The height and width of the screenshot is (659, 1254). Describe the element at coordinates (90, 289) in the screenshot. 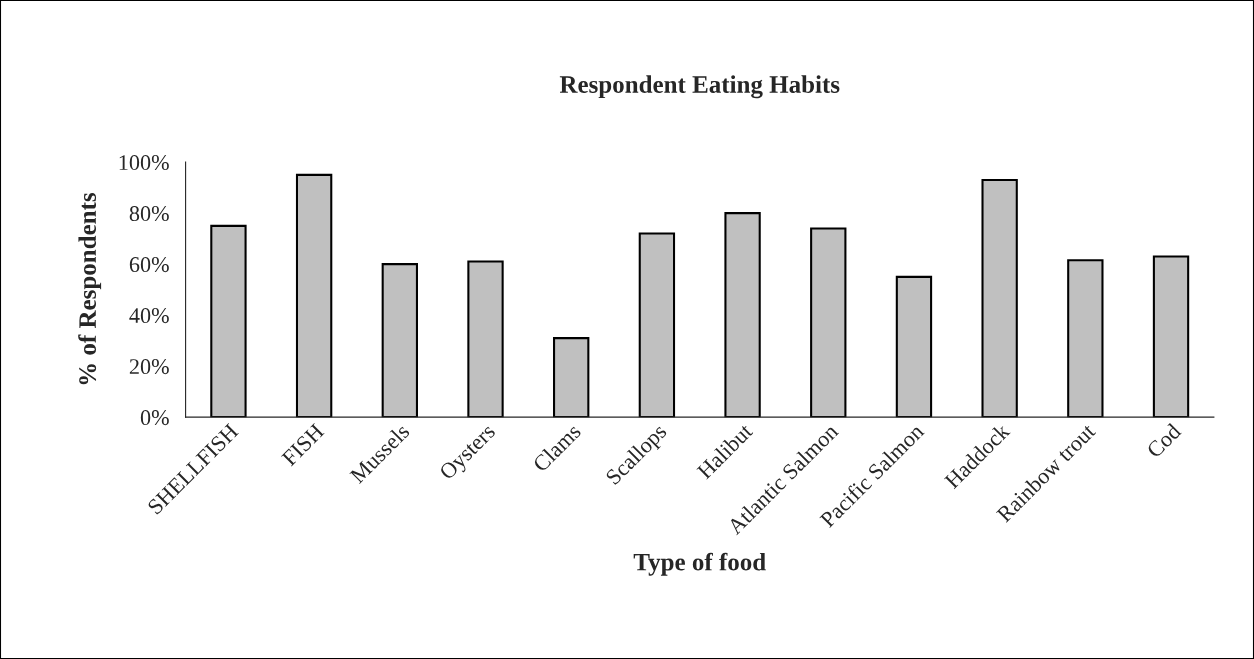

I see `y-axis-title: % of Respondents` at that location.